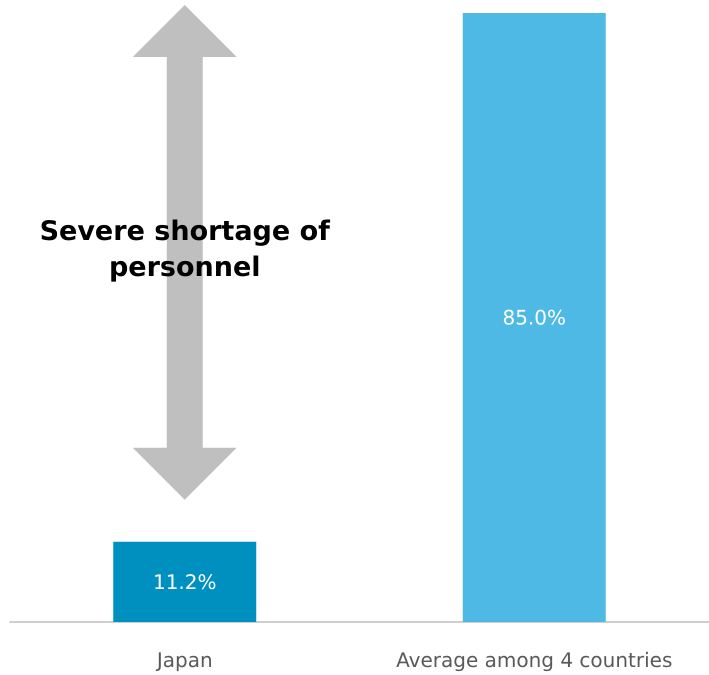 The image size is (709, 675). What do you see at coordinates (184, 582) in the screenshot?
I see `data-label: 11.2%` at bounding box center [184, 582].